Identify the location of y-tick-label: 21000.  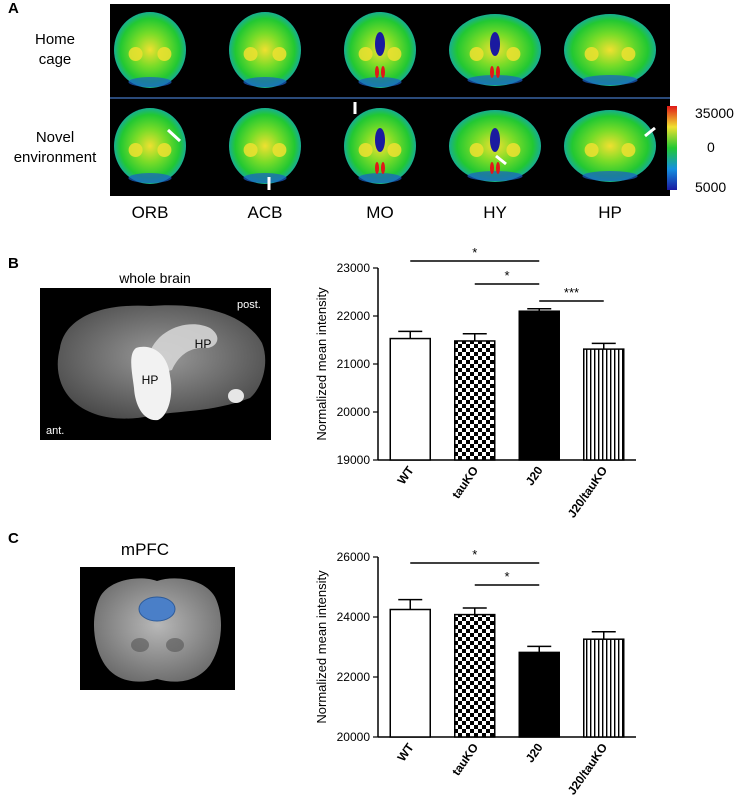
(354, 364).